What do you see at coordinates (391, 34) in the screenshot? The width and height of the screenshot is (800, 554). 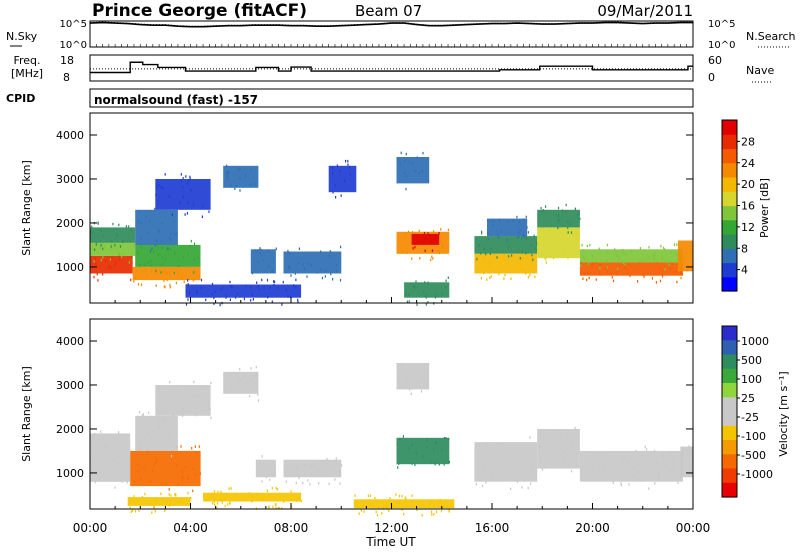 I see `noise-axes-frame` at bounding box center [391, 34].